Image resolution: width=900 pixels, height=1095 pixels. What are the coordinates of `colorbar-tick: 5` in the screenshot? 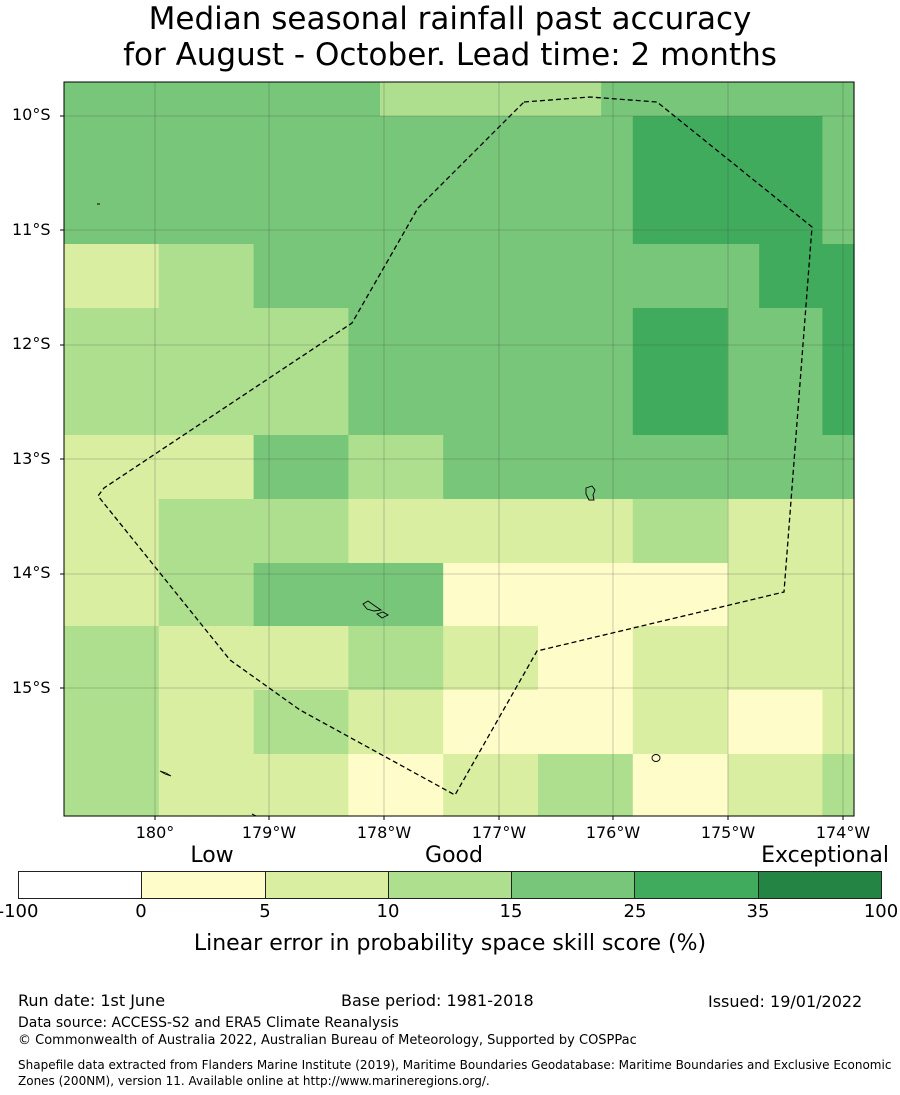 It's located at (265, 911).